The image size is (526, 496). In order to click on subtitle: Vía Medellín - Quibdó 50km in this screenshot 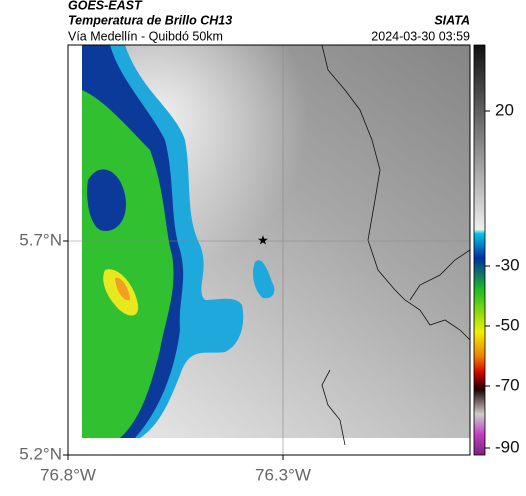, I will do `click(145, 36)`.